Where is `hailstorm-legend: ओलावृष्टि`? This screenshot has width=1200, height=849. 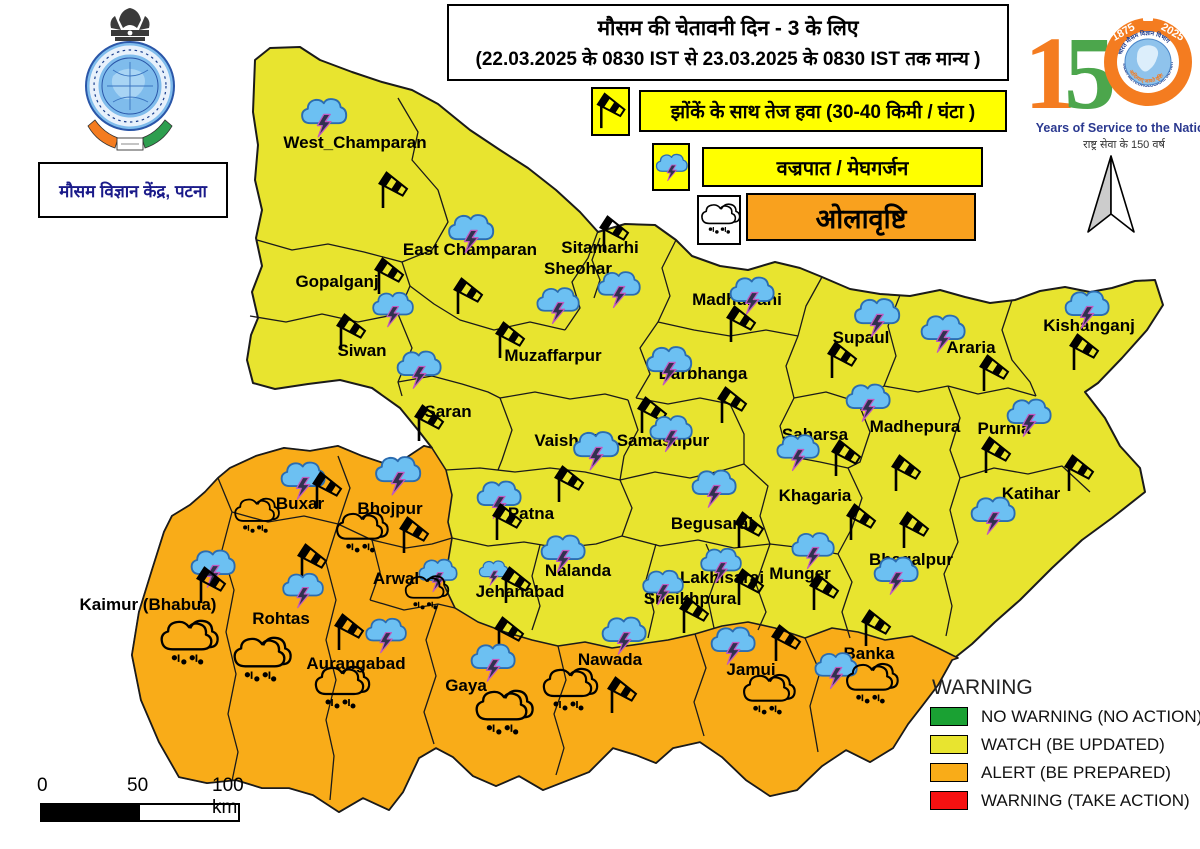 hailstorm-legend: ओलावृष्टि is located at coordinates (861, 217).